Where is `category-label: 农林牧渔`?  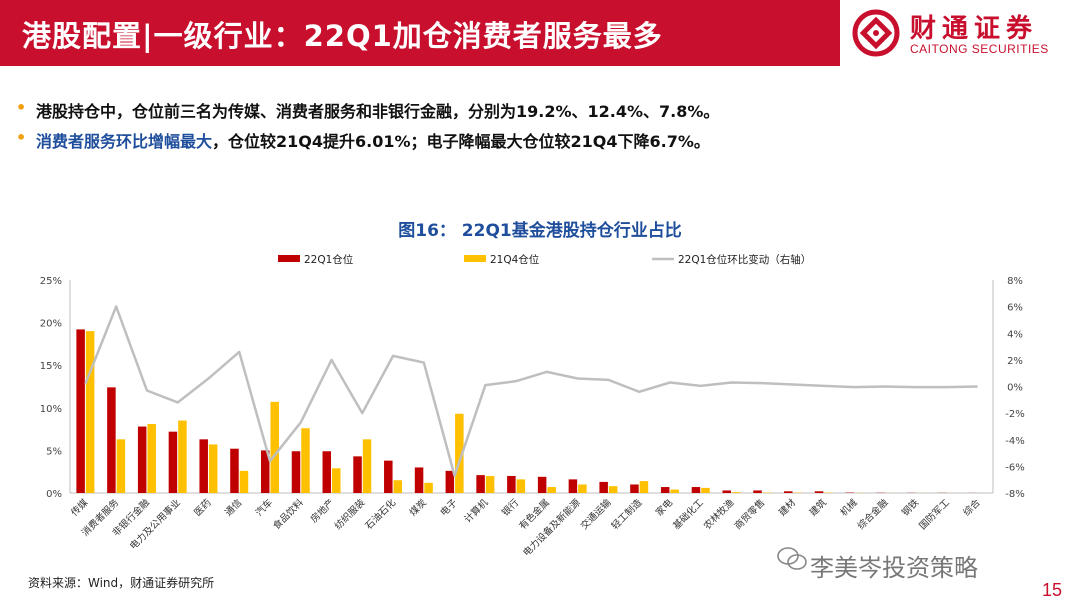
category-label: 农林牧渔 is located at coordinates (719, 514).